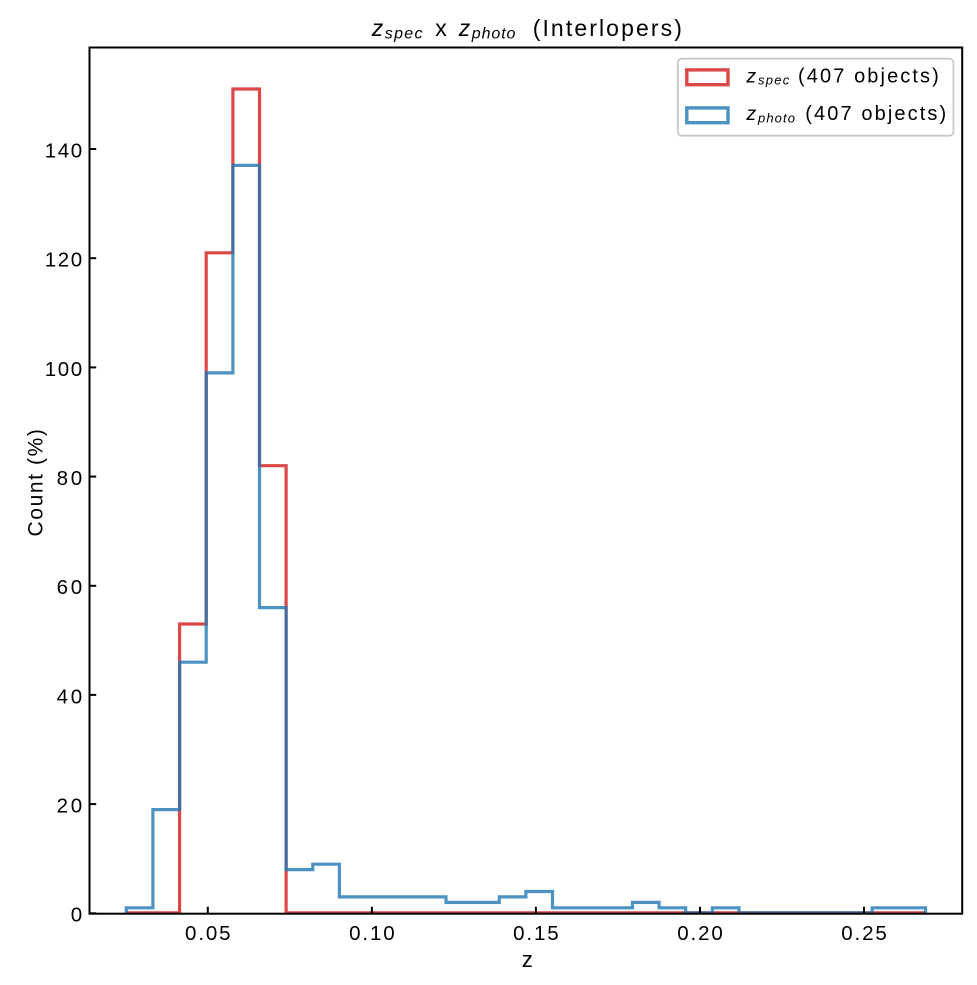 The height and width of the screenshot is (985, 977). What do you see at coordinates (76, 915) in the screenshot?
I see `svg-text: 0` at bounding box center [76, 915].